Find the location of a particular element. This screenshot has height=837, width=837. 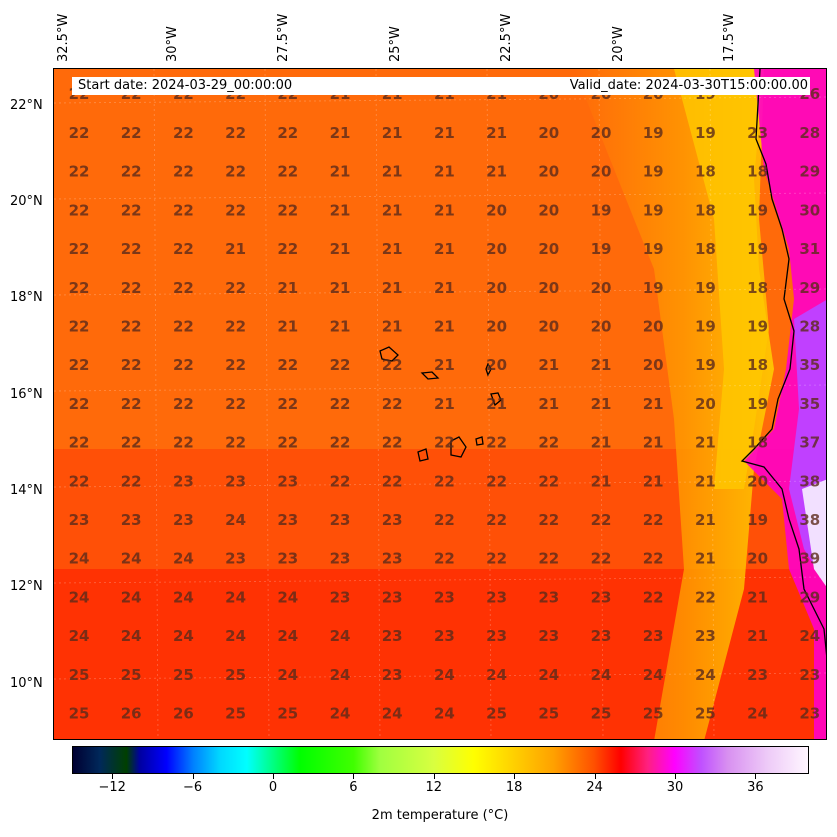

lat-label: 14°N is located at coordinates (26, 490).